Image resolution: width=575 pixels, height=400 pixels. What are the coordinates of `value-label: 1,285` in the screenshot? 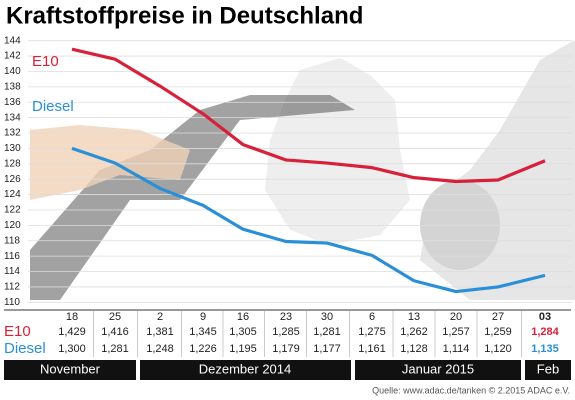 It's located at (286, 332).